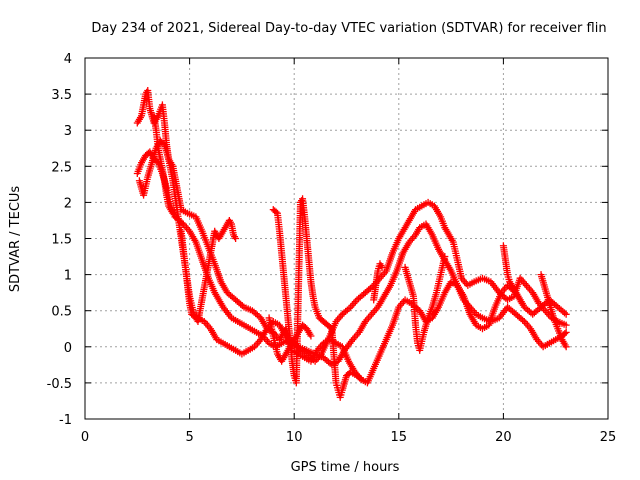 The height and width of the screenshot is (480, 640). Describe the element at coordinates (61, 240) in the screenshot. I see `y-tick-label: 1.5` at that location.